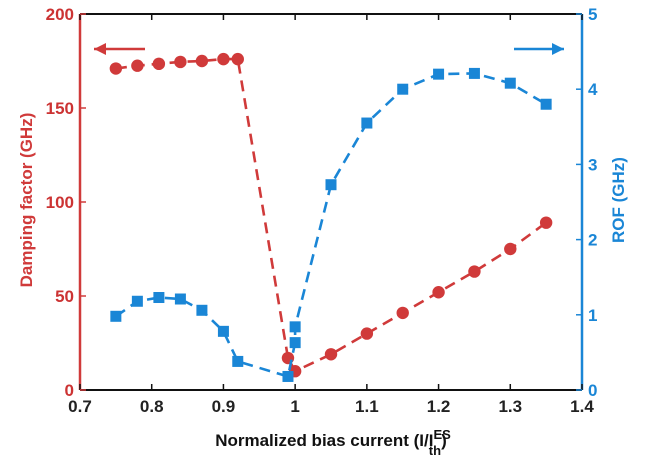 The image size is (646, 462). I want to click on y-left-tick-label: 150, so click(60, 108).